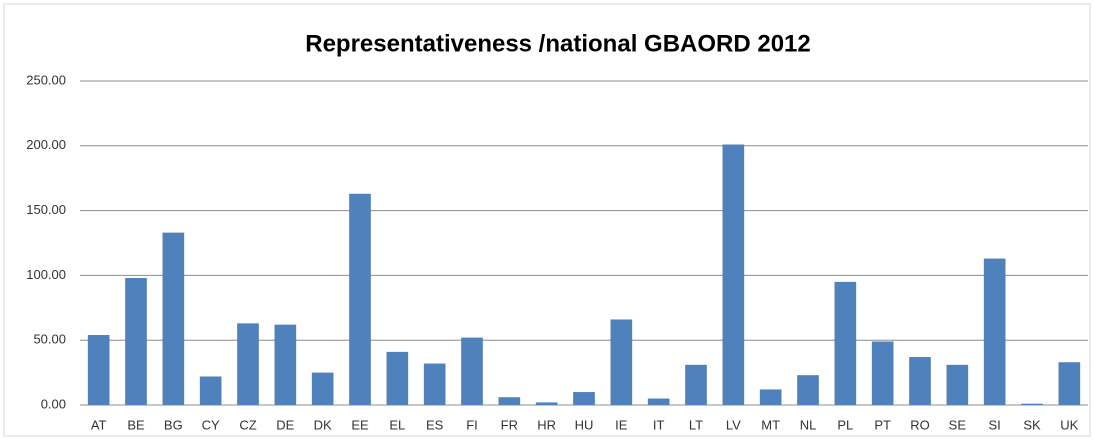 Image resolution: width=1094 pixels, height=440 pixels. I want to click on x-tick-label: SI, so click(995, 424).